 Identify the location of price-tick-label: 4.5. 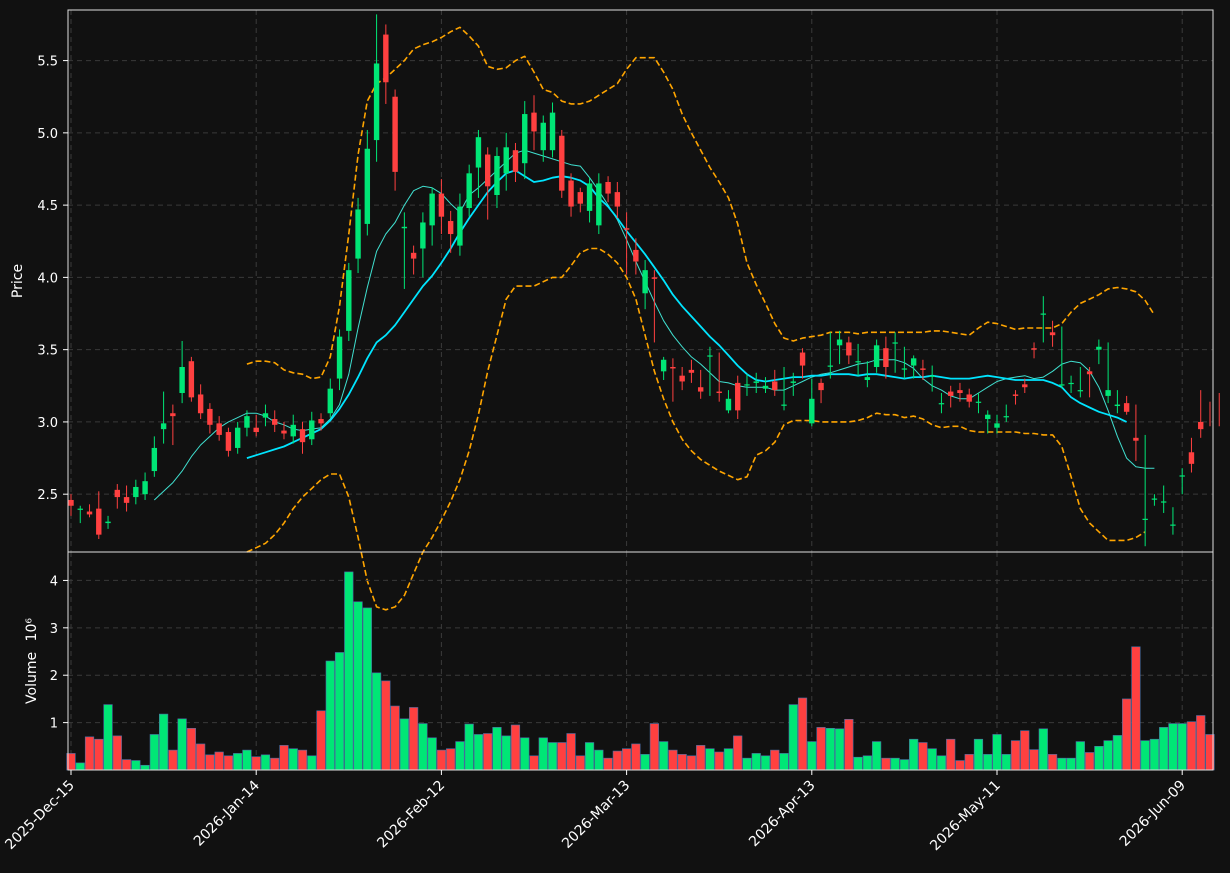
(47, 206).